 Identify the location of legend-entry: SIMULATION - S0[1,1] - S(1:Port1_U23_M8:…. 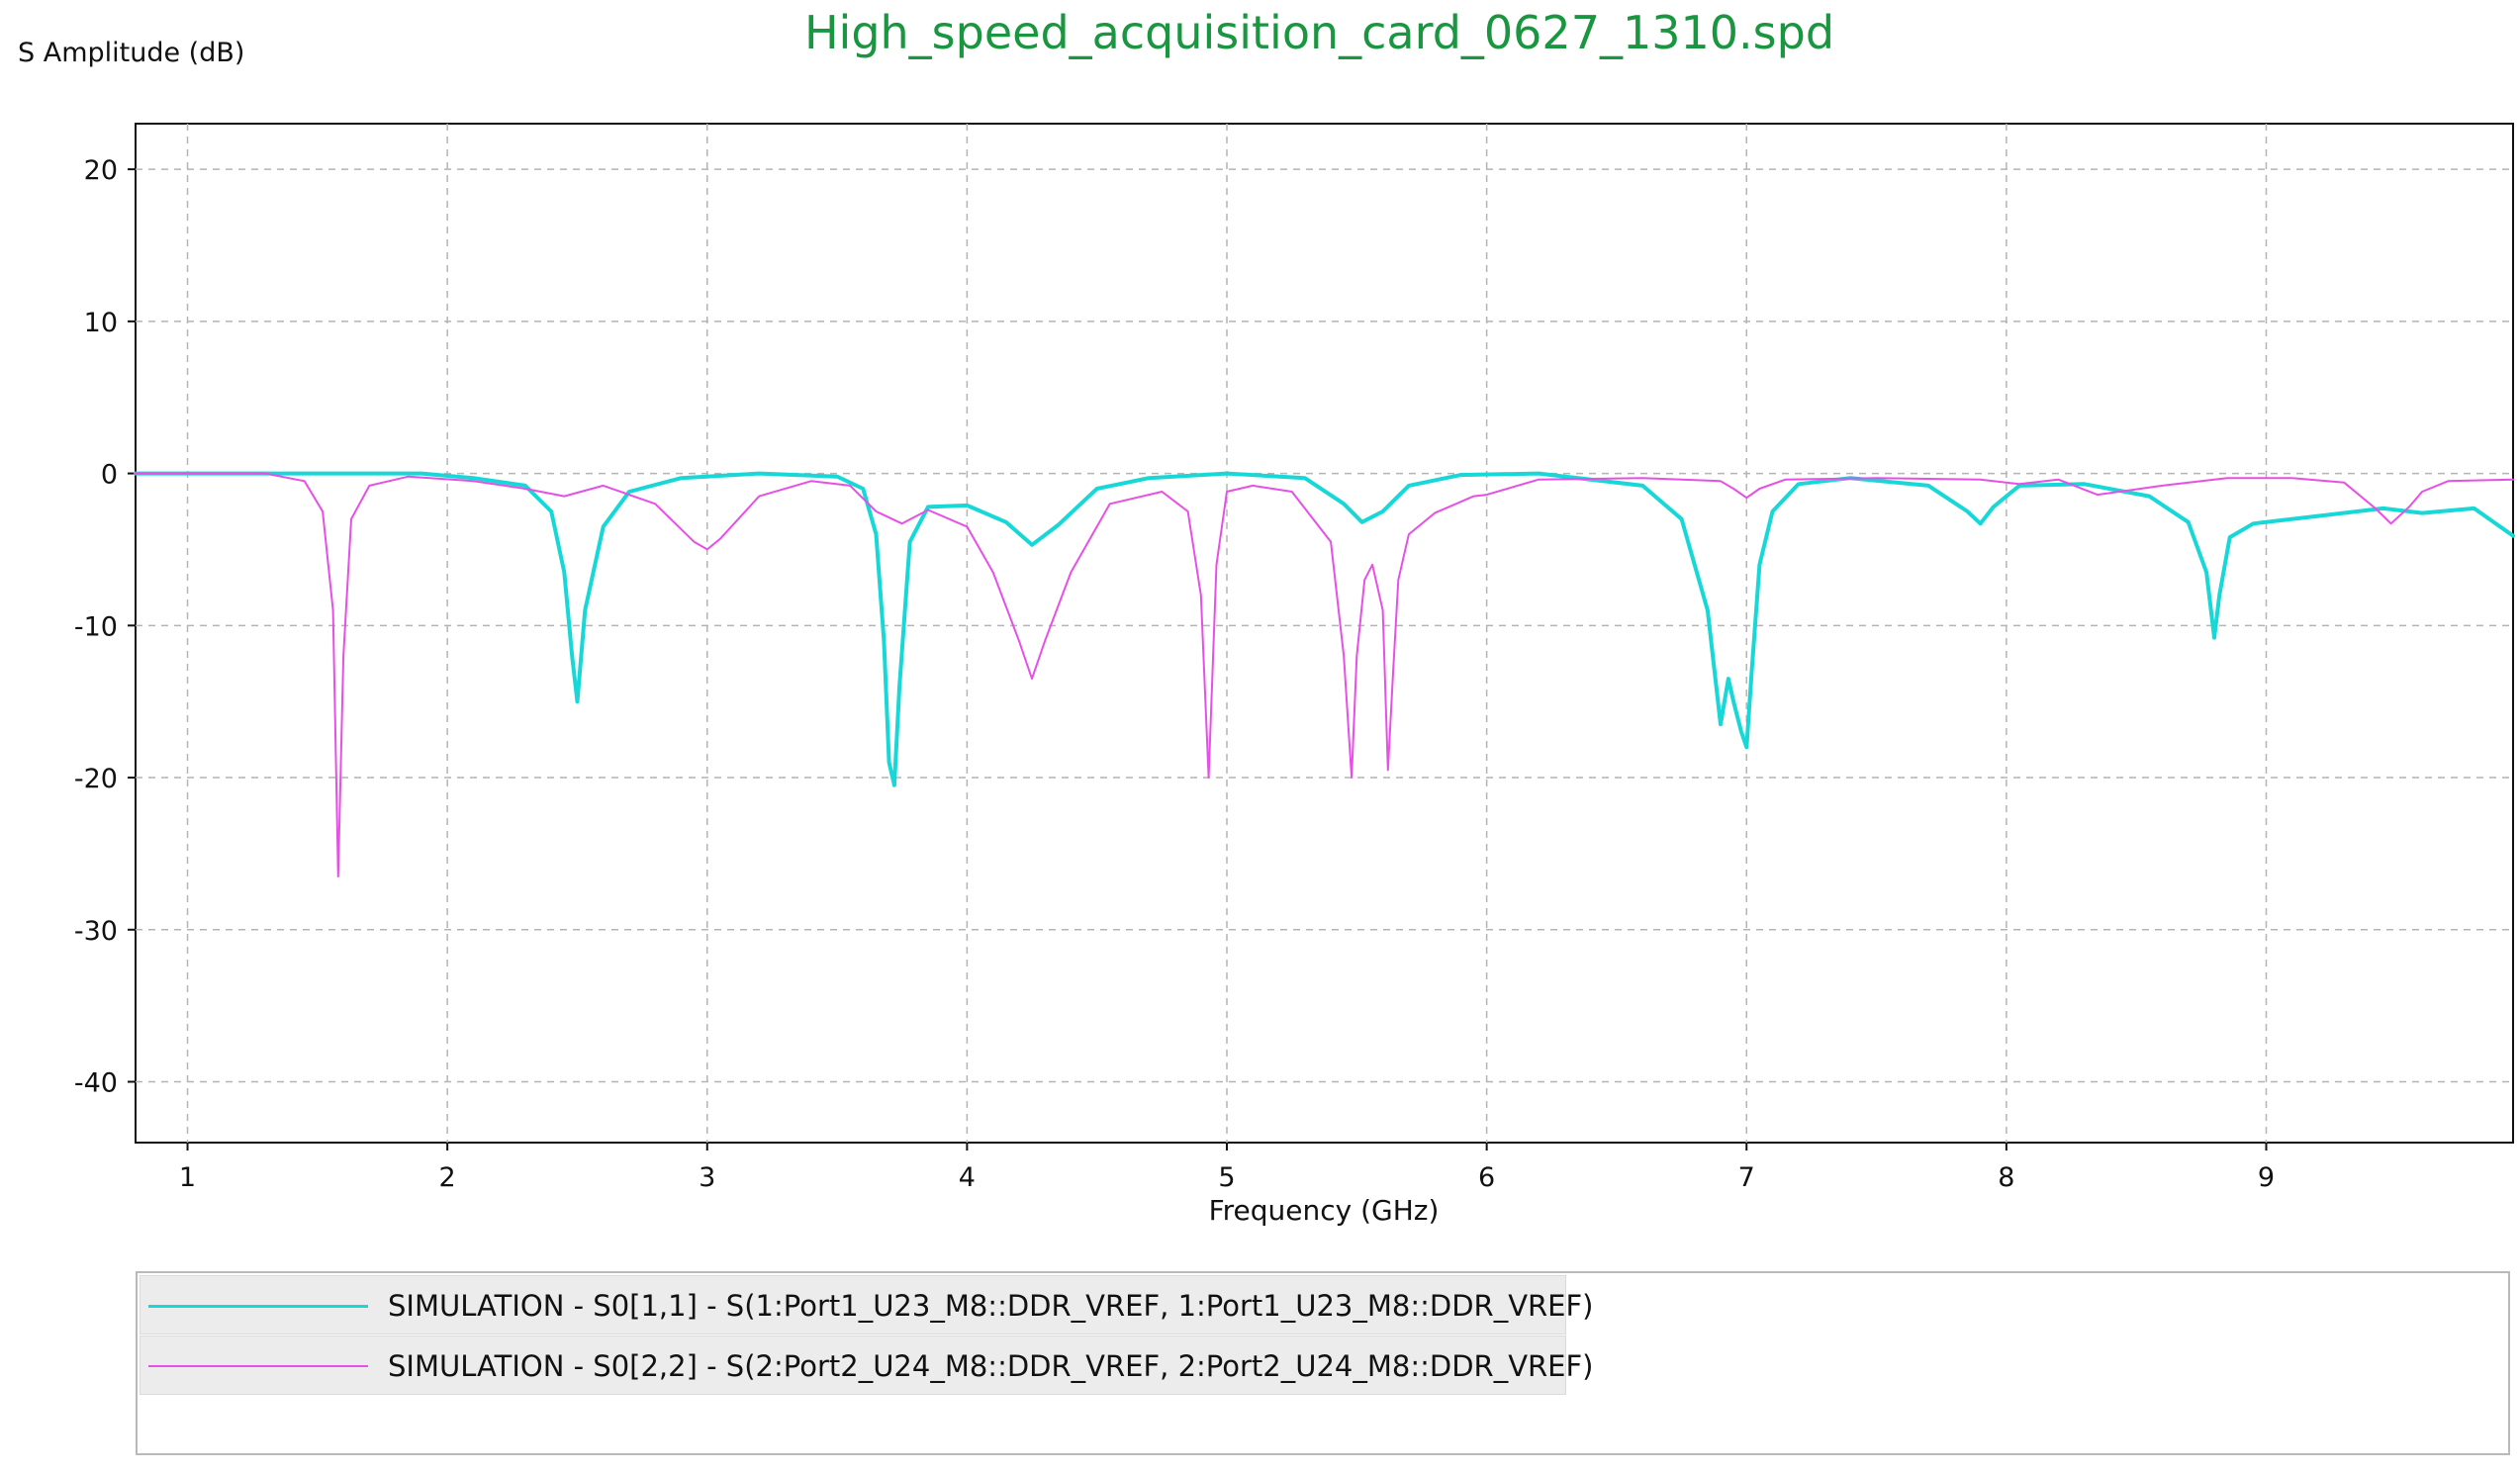
(867, 1305).